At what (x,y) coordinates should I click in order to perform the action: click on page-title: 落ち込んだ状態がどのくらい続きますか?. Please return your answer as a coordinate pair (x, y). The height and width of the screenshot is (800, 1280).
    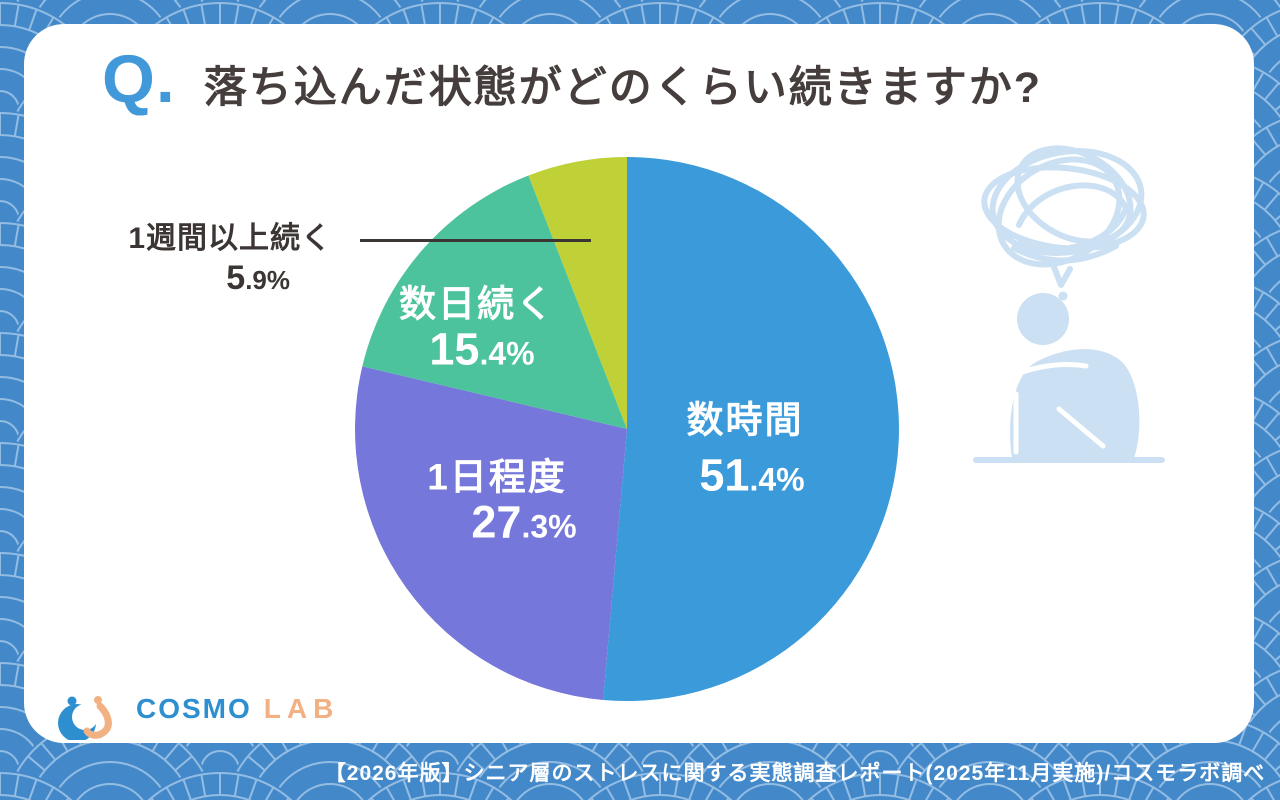
    Looking at the image, I should click on (623, 88).